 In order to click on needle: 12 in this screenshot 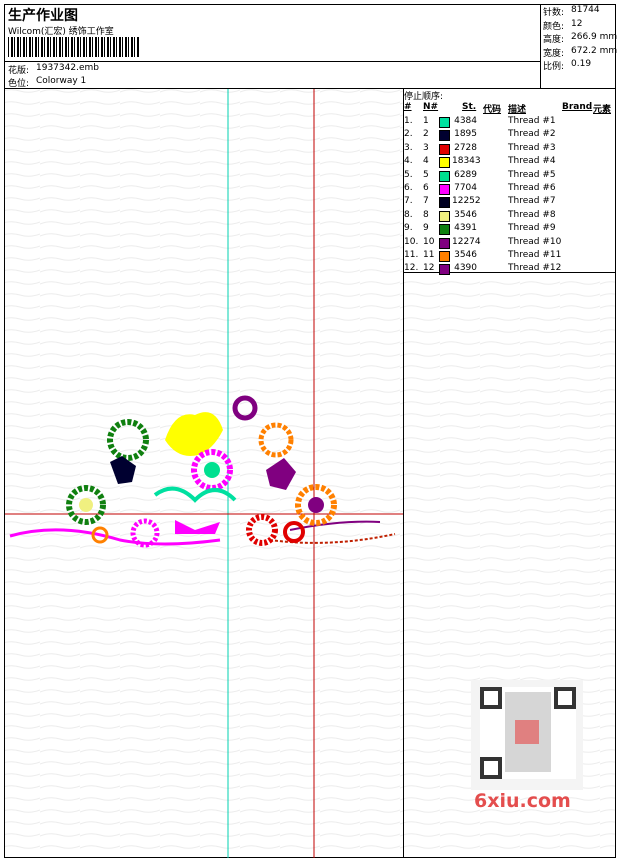, I will do `click(429, 268)`.